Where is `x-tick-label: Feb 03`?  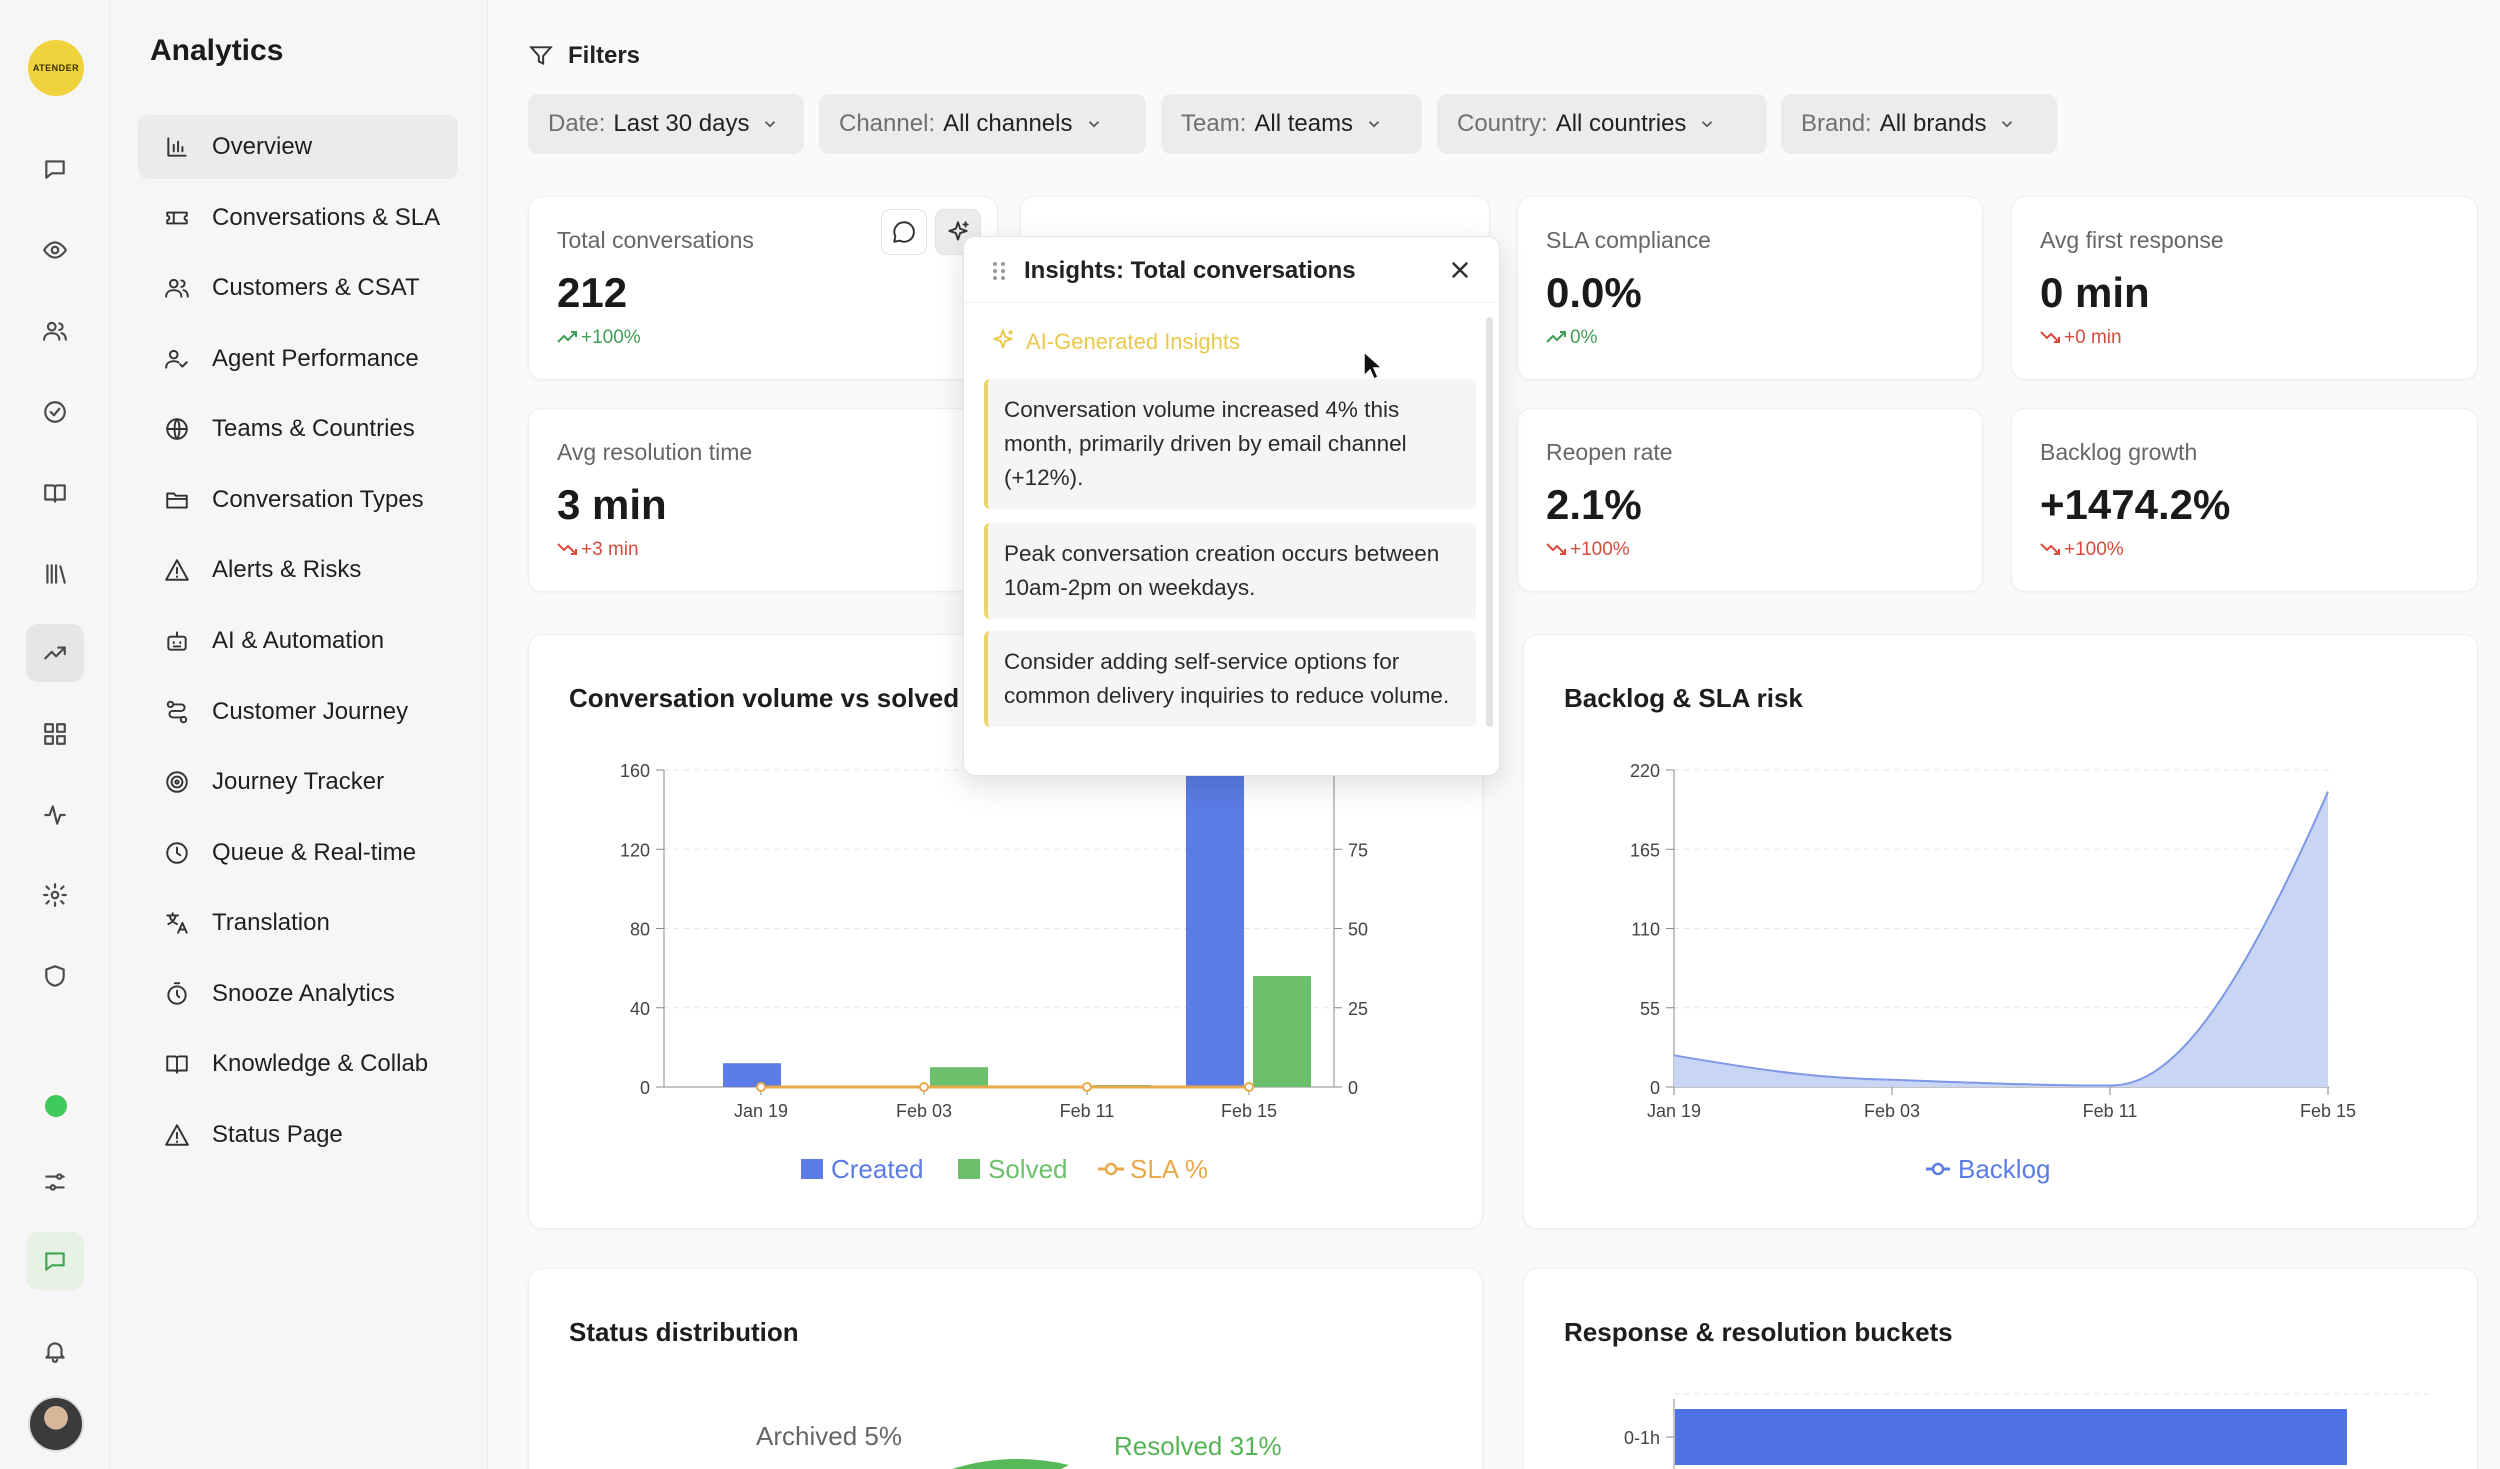 x-tick-label: Feb 03 is located at coordinates (1892, 1111).